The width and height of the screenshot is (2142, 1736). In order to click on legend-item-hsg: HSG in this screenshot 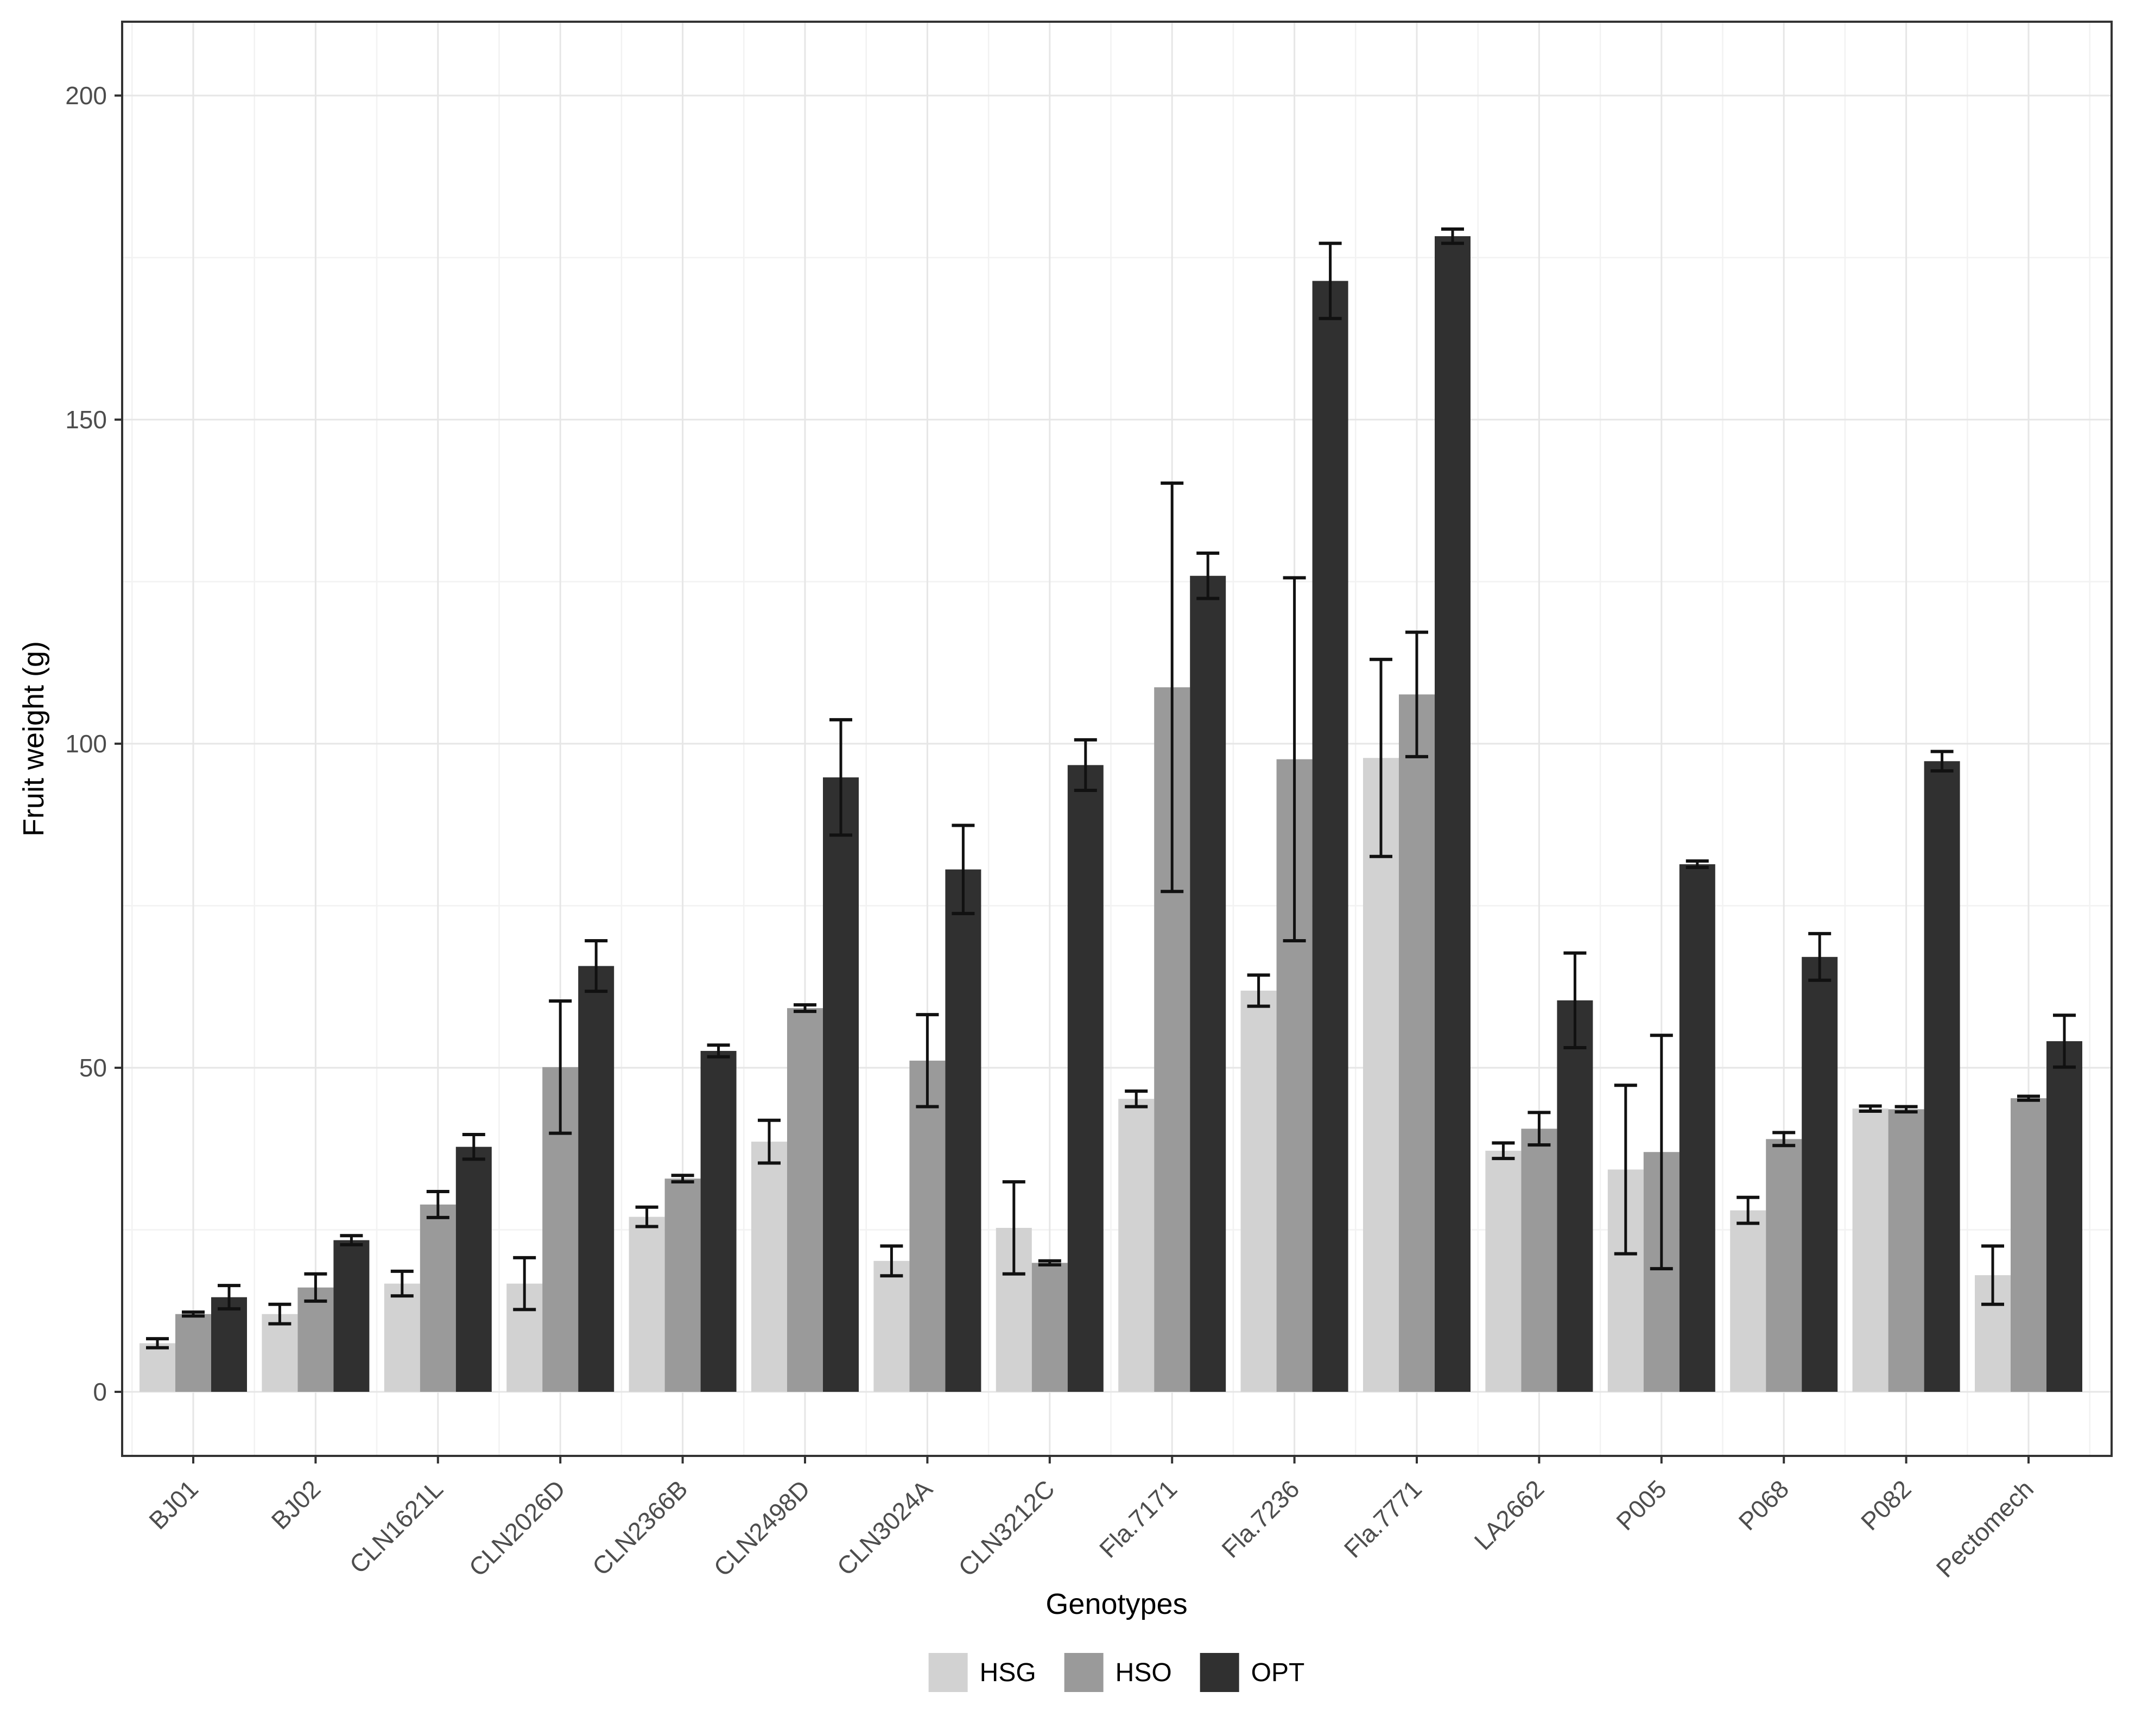, I will do `click(982, 1672)`.